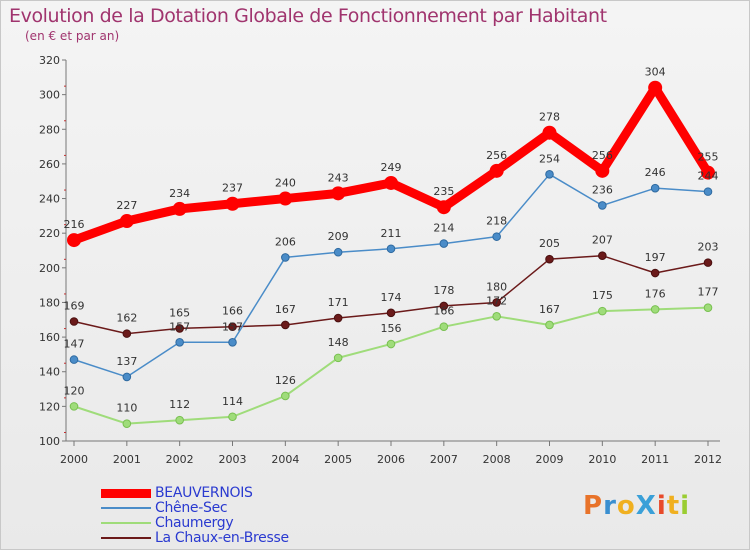  What do you see at coordinates (49, 268) in the screenshot?
I see `y-tick-label: 200` at bounding box center [49, 268].